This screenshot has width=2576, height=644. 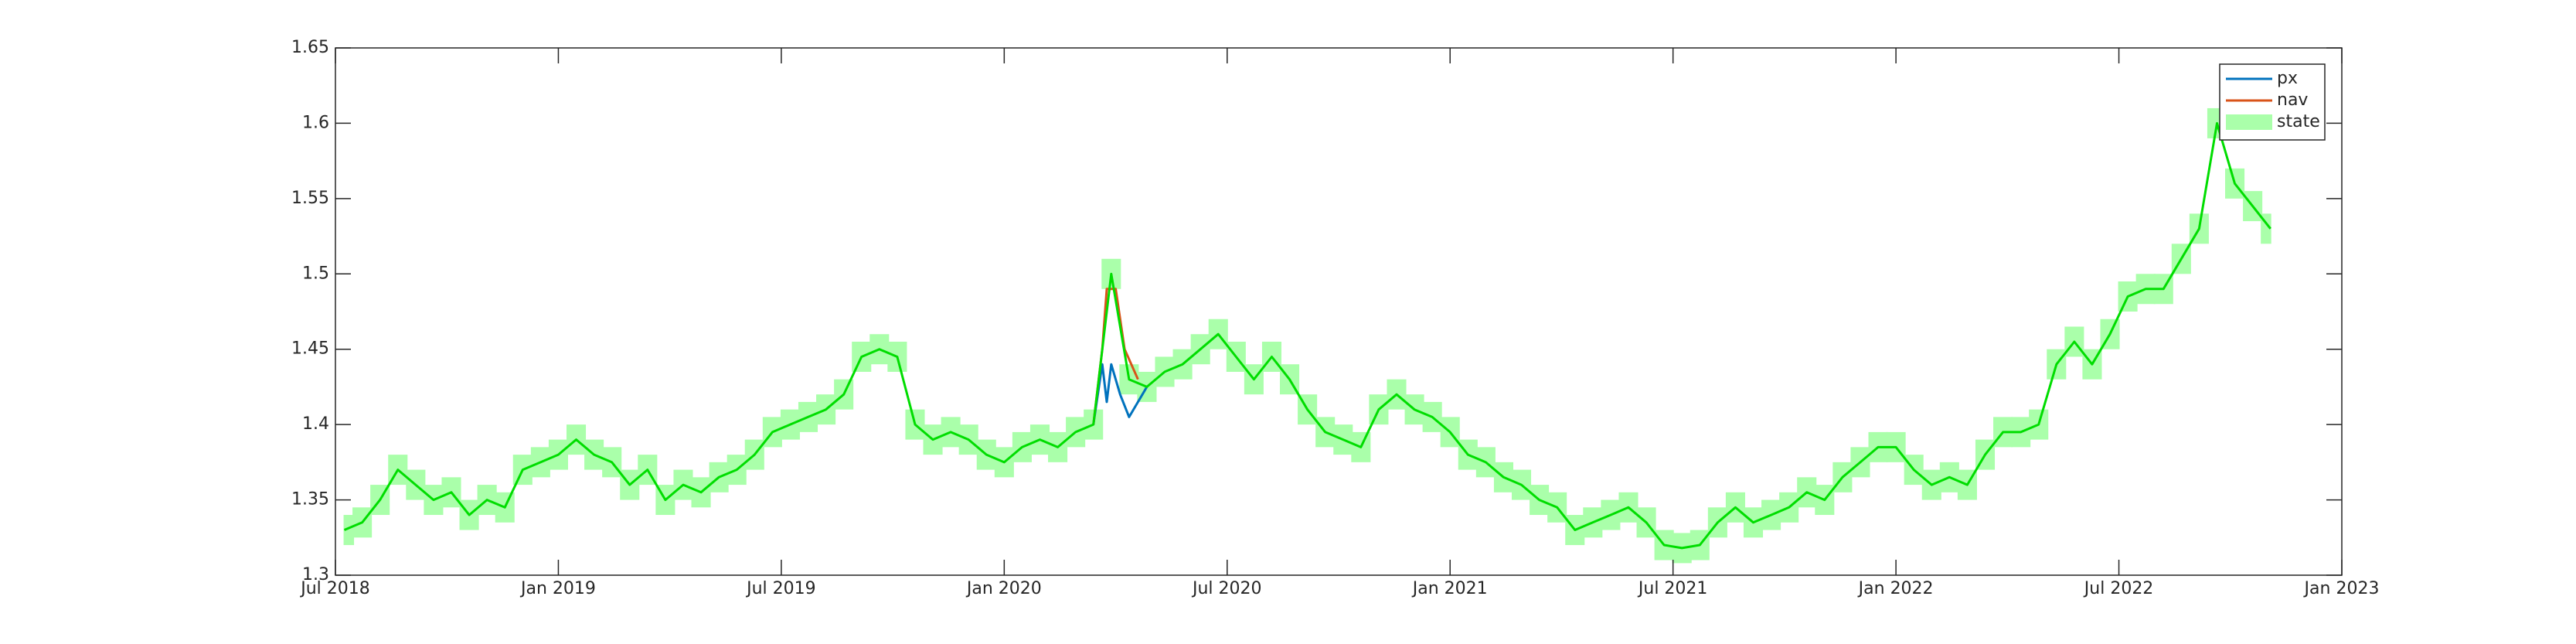 I want to click on x-tick-label: Jul 2018, so click(x=334, y=588).